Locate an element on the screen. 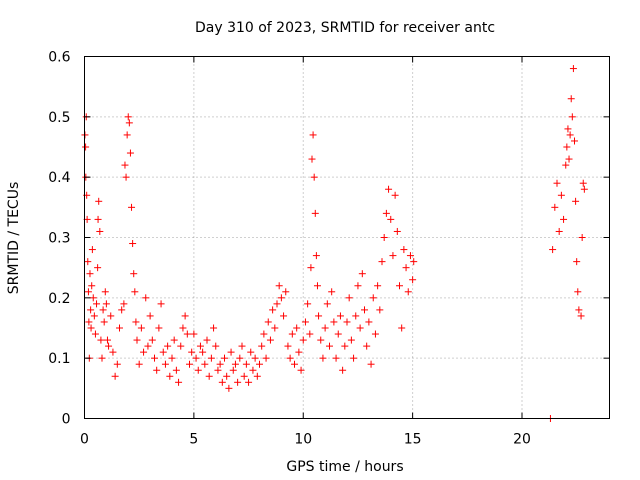 The width and height of the screenshot is (640, 480). y-tick-label: 0.5 is located at coordinates (59, 118).